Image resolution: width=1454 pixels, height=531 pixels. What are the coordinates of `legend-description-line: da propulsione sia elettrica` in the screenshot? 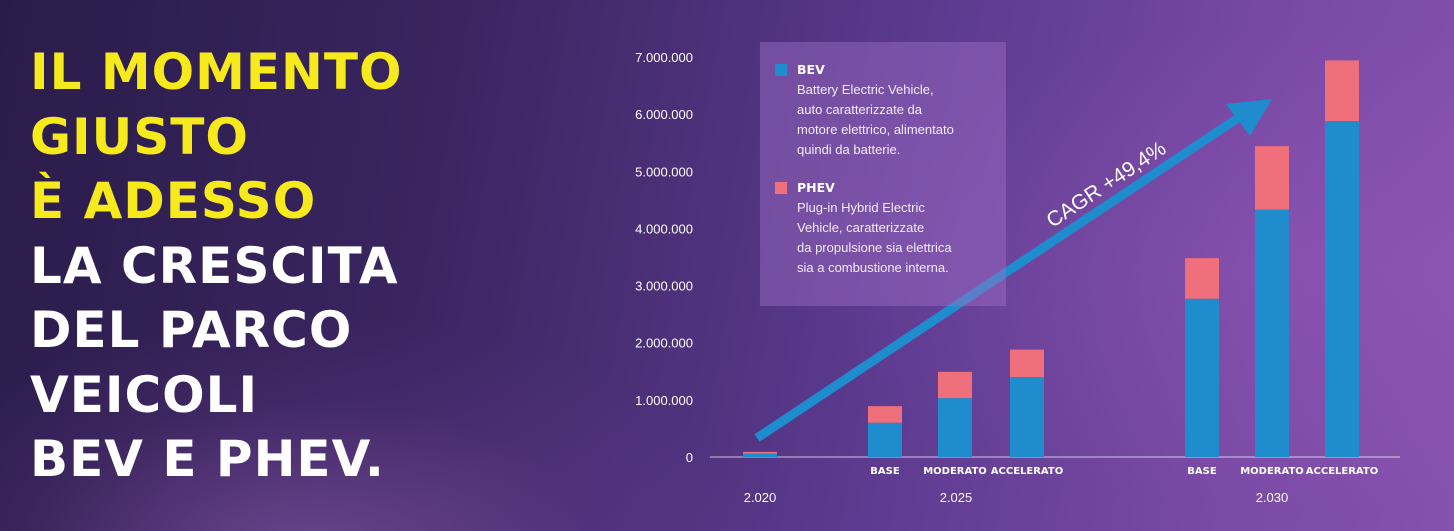 It's located at (874, 247).